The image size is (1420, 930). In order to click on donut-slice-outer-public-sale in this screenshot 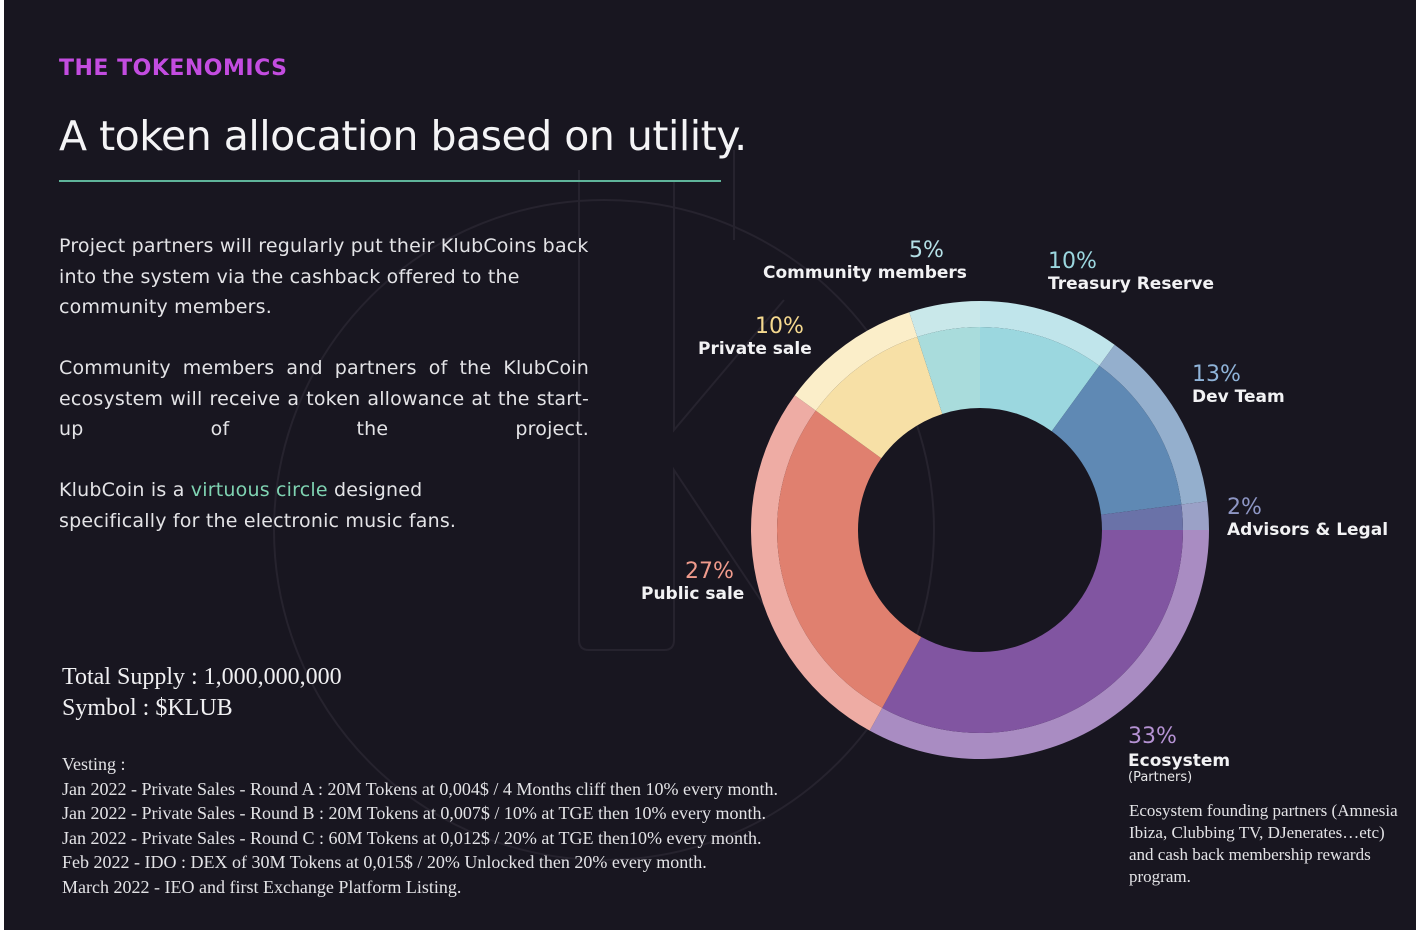, I will do `click(816, 563)`.